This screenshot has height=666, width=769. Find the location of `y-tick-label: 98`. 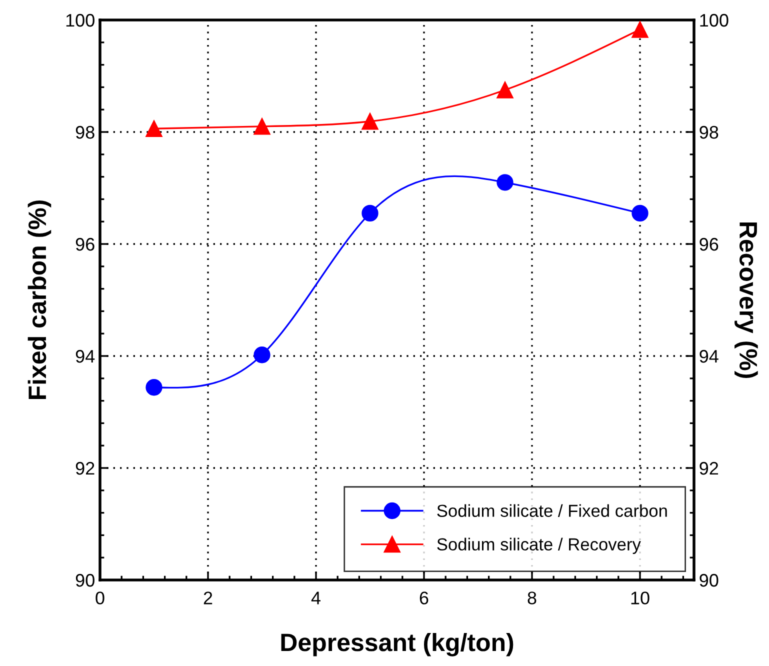

y-tick-label: 98 is located at coordinates (85, 132).